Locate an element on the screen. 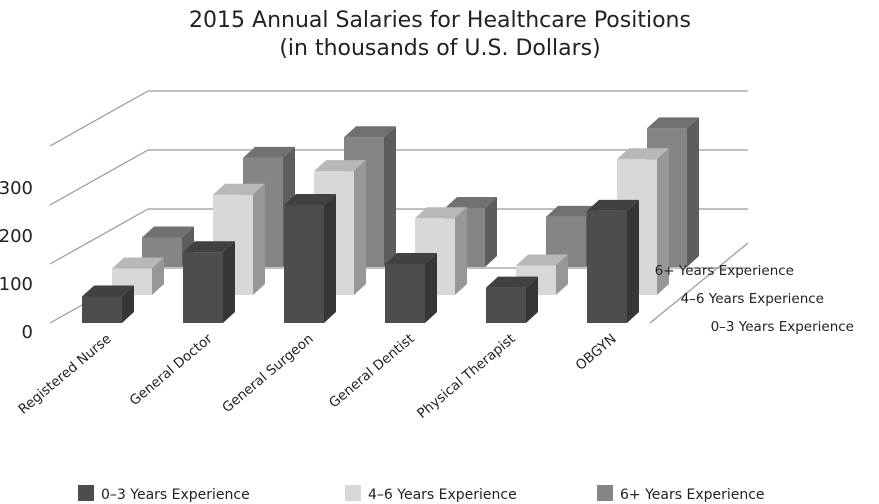 The image size is (879, 504). depth-label: 4–6 Years Experience is located at coordinates (752, 299).